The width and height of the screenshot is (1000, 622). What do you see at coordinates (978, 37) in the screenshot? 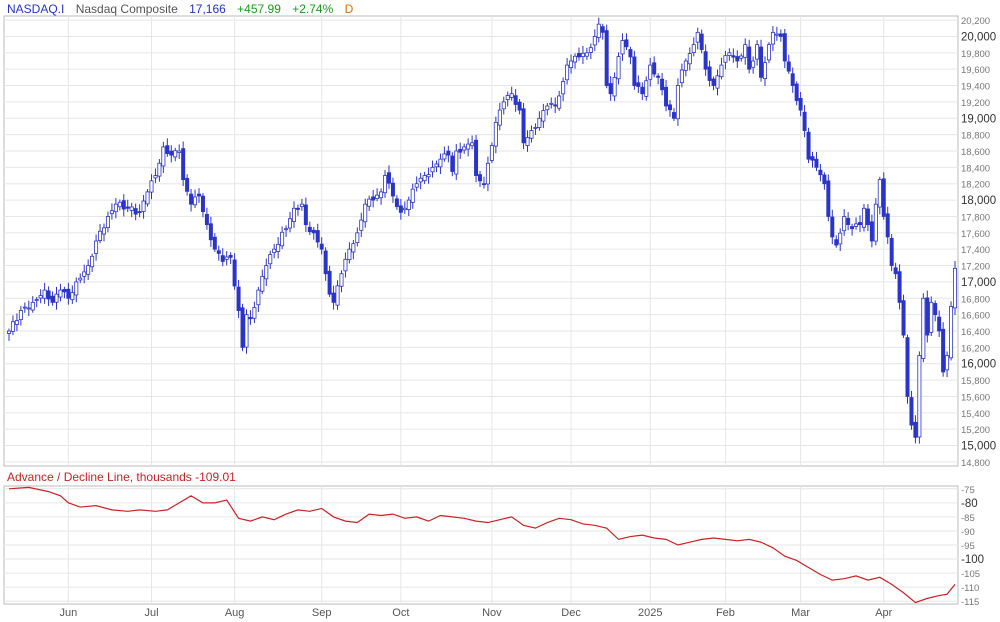
I see `price-tick-label: 20,000` at bounding box center [978, 37].